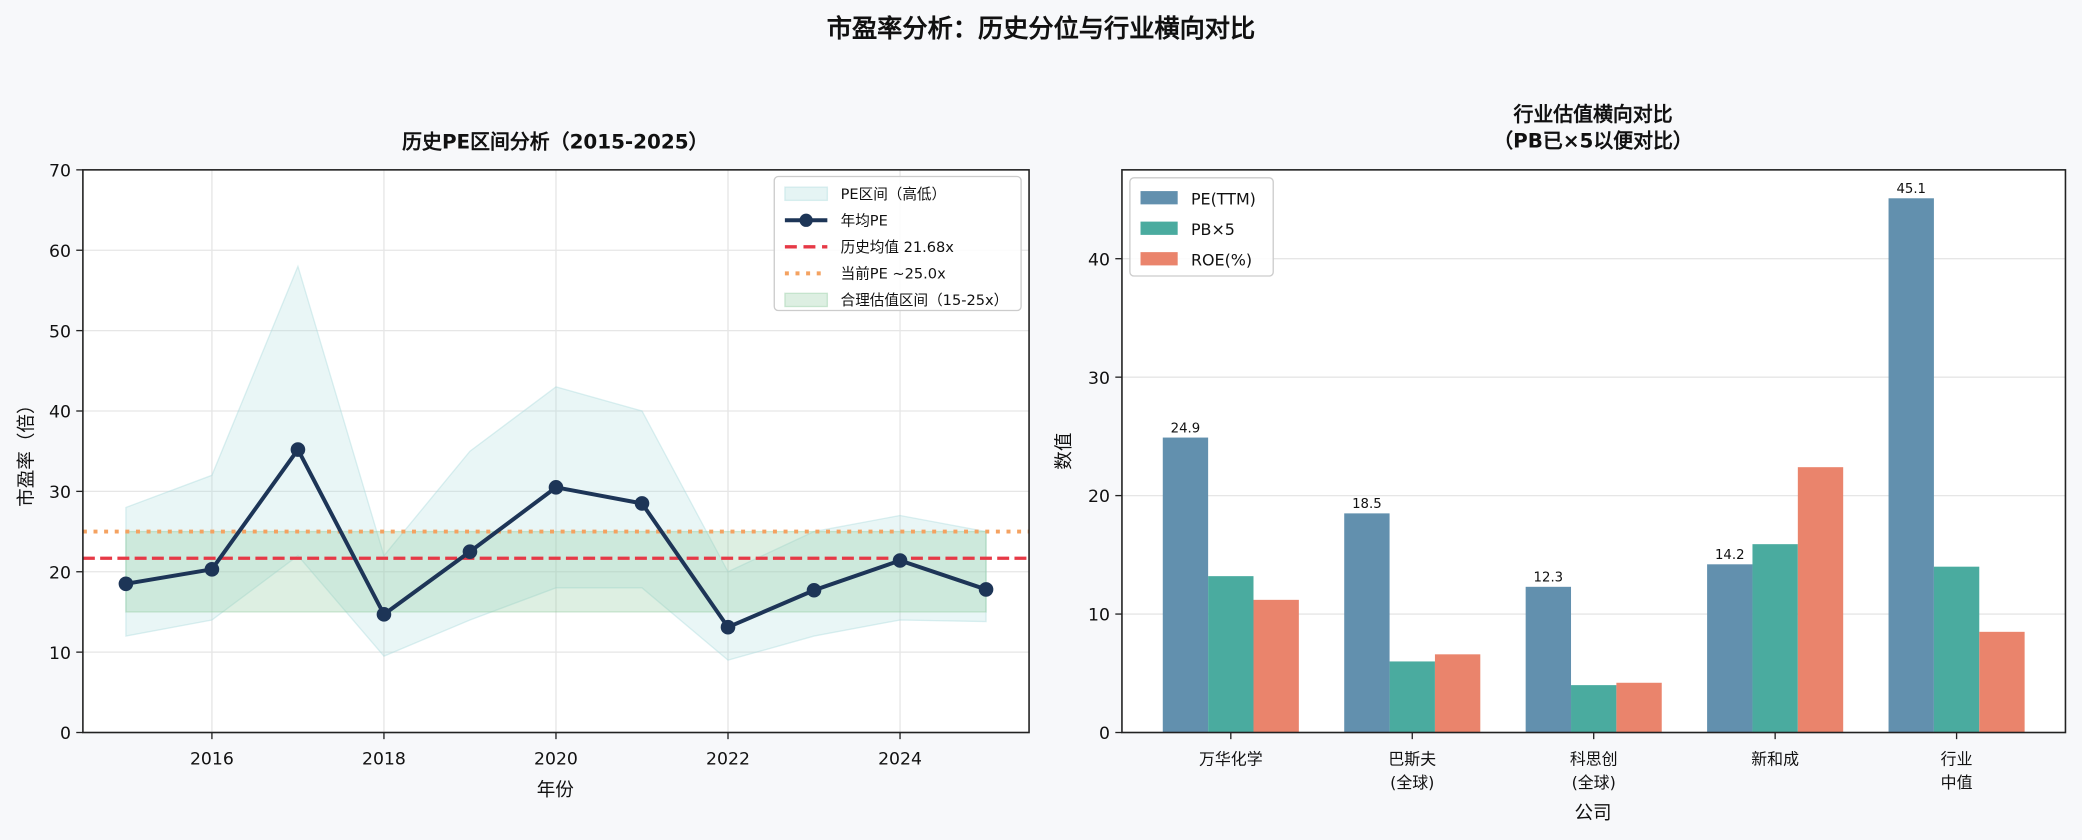 The width and height of the screenshot is (2082, 840). I want to click on x-tick-label: 2018, so click(384, 759).